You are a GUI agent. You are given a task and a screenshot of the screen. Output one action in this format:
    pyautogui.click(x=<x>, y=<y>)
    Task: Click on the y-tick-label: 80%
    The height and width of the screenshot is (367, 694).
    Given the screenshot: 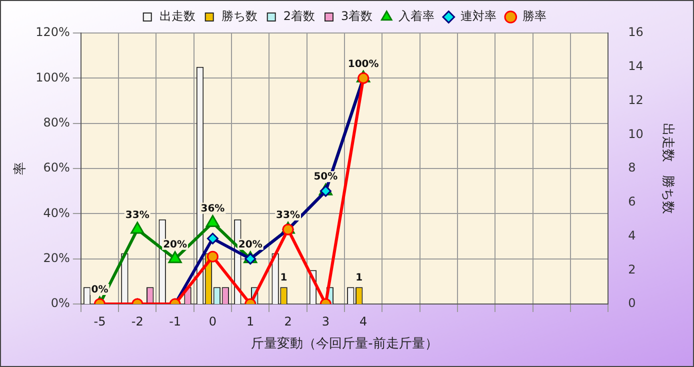 What is the action you would take?
    pyautogui.click(x=56, y=122)
    